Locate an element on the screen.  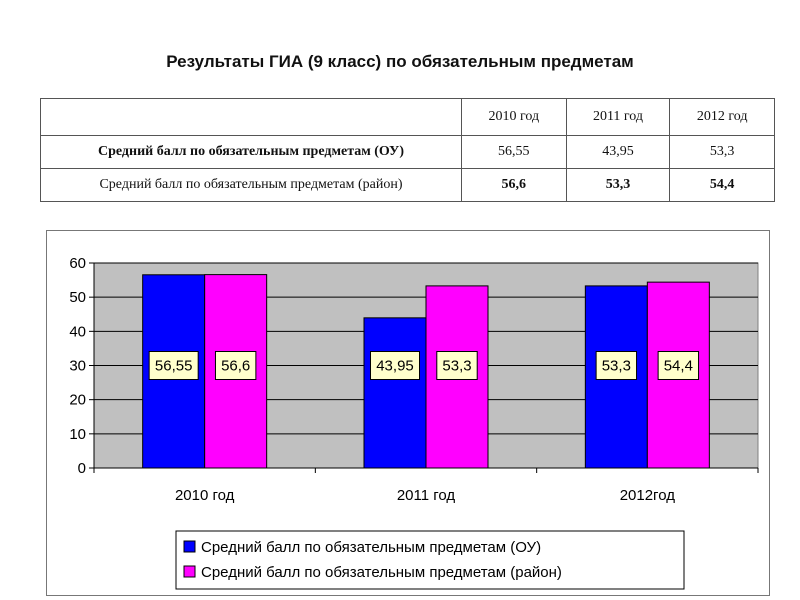
data-label: 54,4 is located at coordinates (678, 366).